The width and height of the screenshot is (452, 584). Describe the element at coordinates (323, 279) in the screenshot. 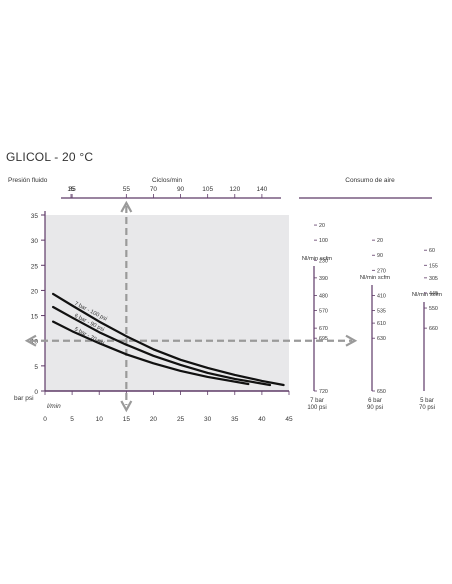

I see `air-scale-value: 390` at that location.